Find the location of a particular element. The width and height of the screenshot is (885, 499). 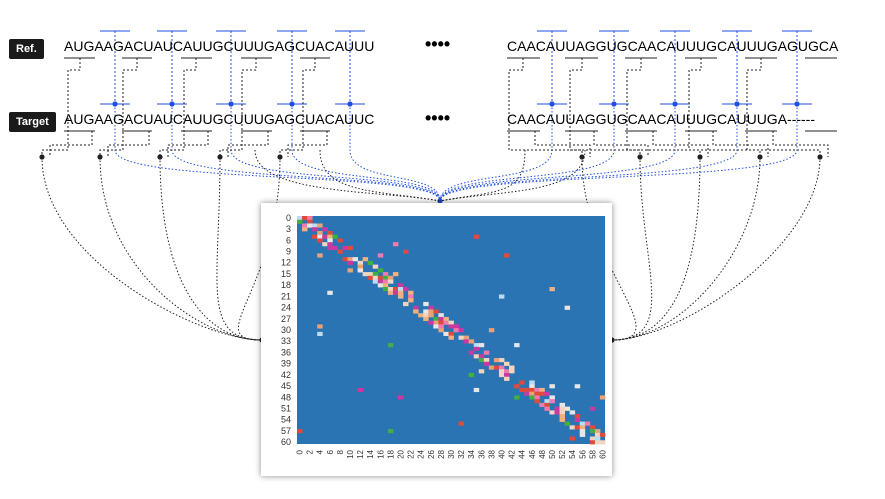

x-tick-label-262: 56 is located at coordinates (582, 453).